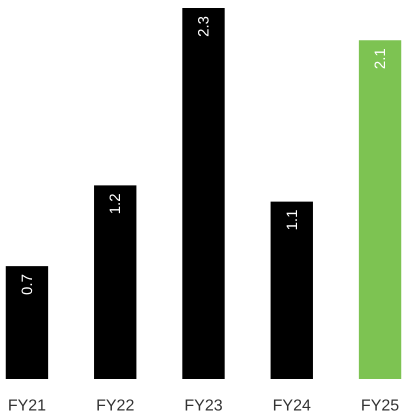 The width and height of the screenshot is (411, 419). I want to click on x-tick-label: FY25, so click(380, 406).